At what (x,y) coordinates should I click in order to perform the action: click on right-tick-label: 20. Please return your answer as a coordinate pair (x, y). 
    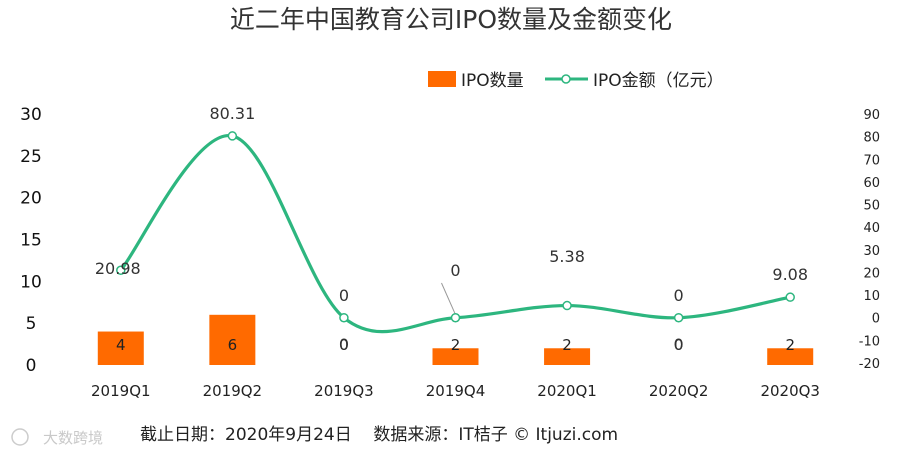
    Looking at the image, I should click on (871, 273).